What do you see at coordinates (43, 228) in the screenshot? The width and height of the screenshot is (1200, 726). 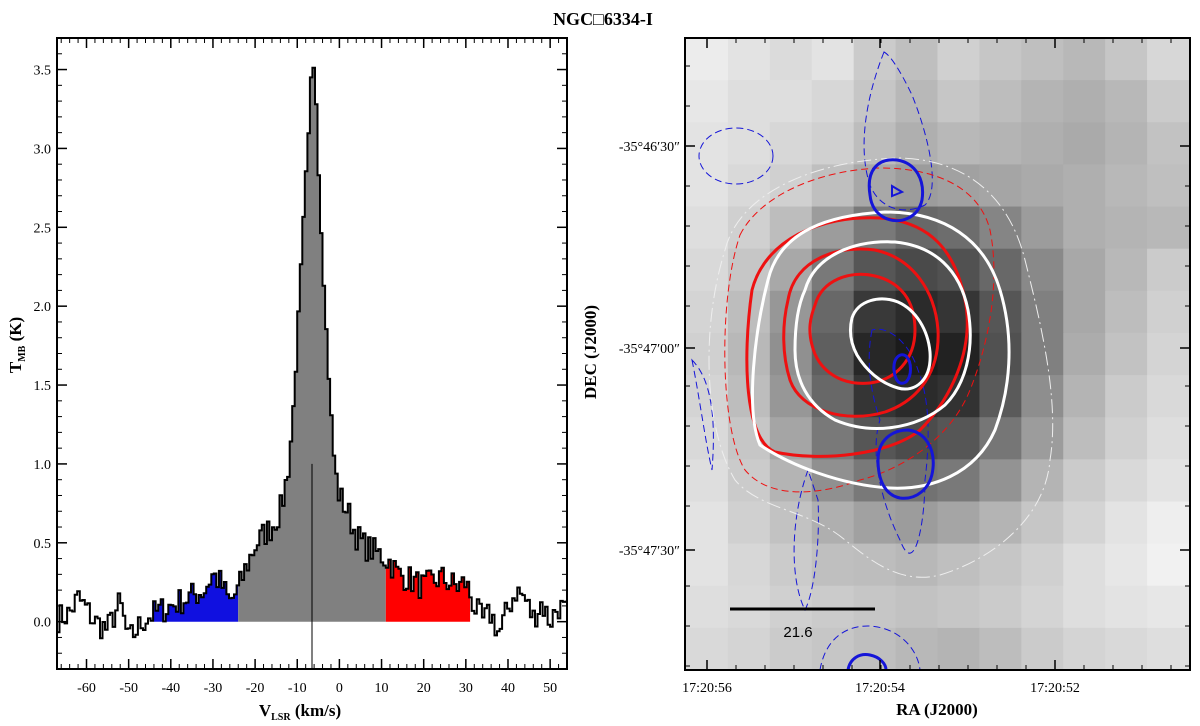 I see `spectrum-y-tick-label: 2.5` at bounding box center [43, 228].